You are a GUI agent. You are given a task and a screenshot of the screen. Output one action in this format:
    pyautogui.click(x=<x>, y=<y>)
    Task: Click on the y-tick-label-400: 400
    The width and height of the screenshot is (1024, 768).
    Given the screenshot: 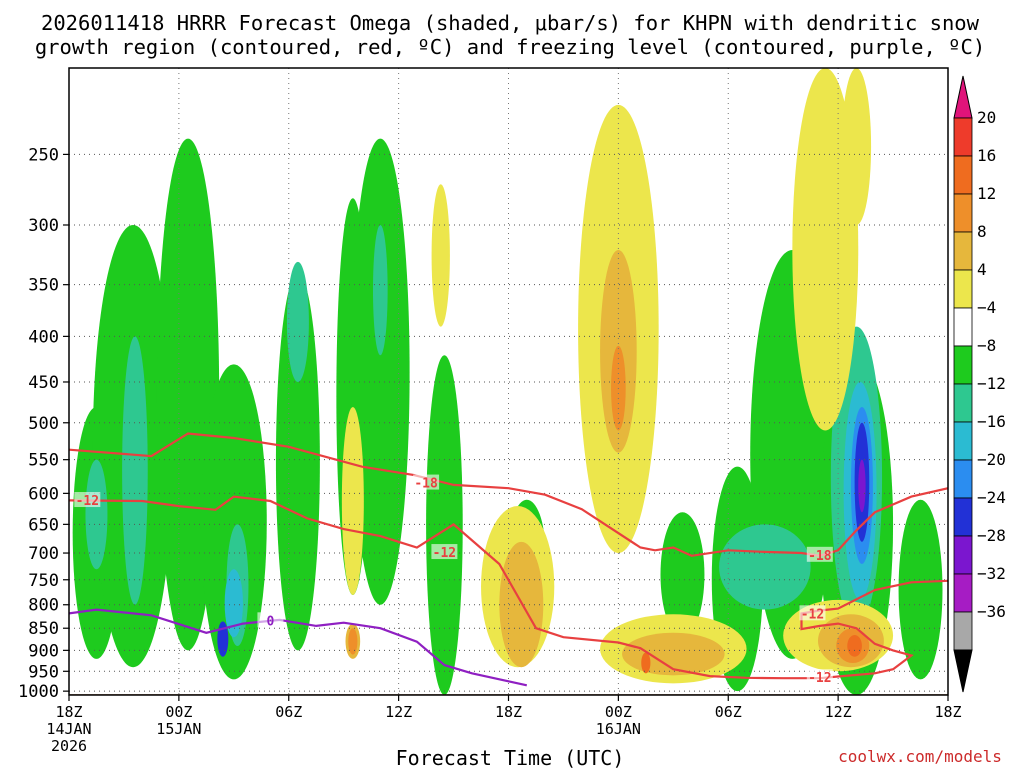 What is the action you would take?
    pyautogui.click(x=43, y=337)
    